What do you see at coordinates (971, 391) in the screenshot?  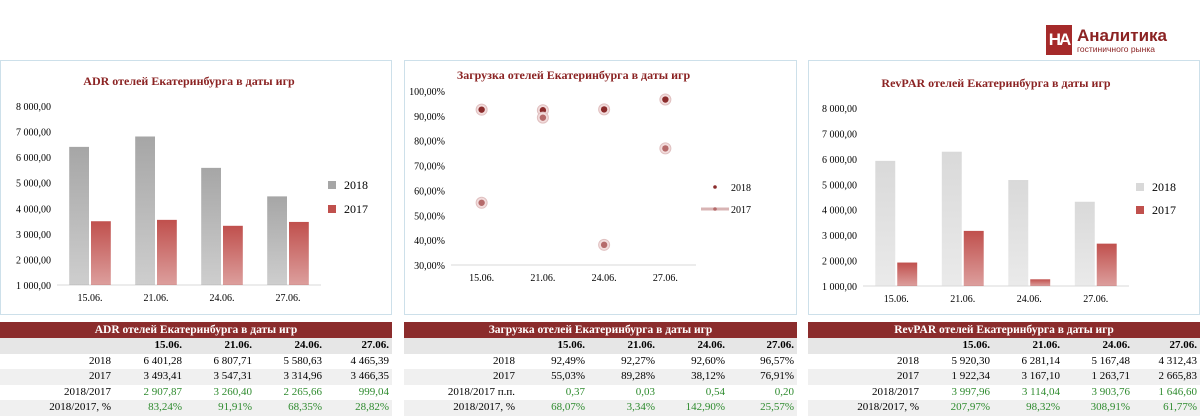 I see `table-cell: 3 997,96` at bounding box center [971, 391].